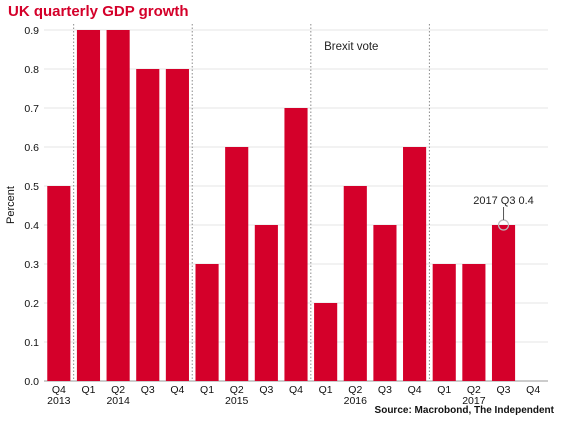  Describe the element at coordinates (31, 343) in the screenshot. I see `y-tick-label: 0.1` at that location.